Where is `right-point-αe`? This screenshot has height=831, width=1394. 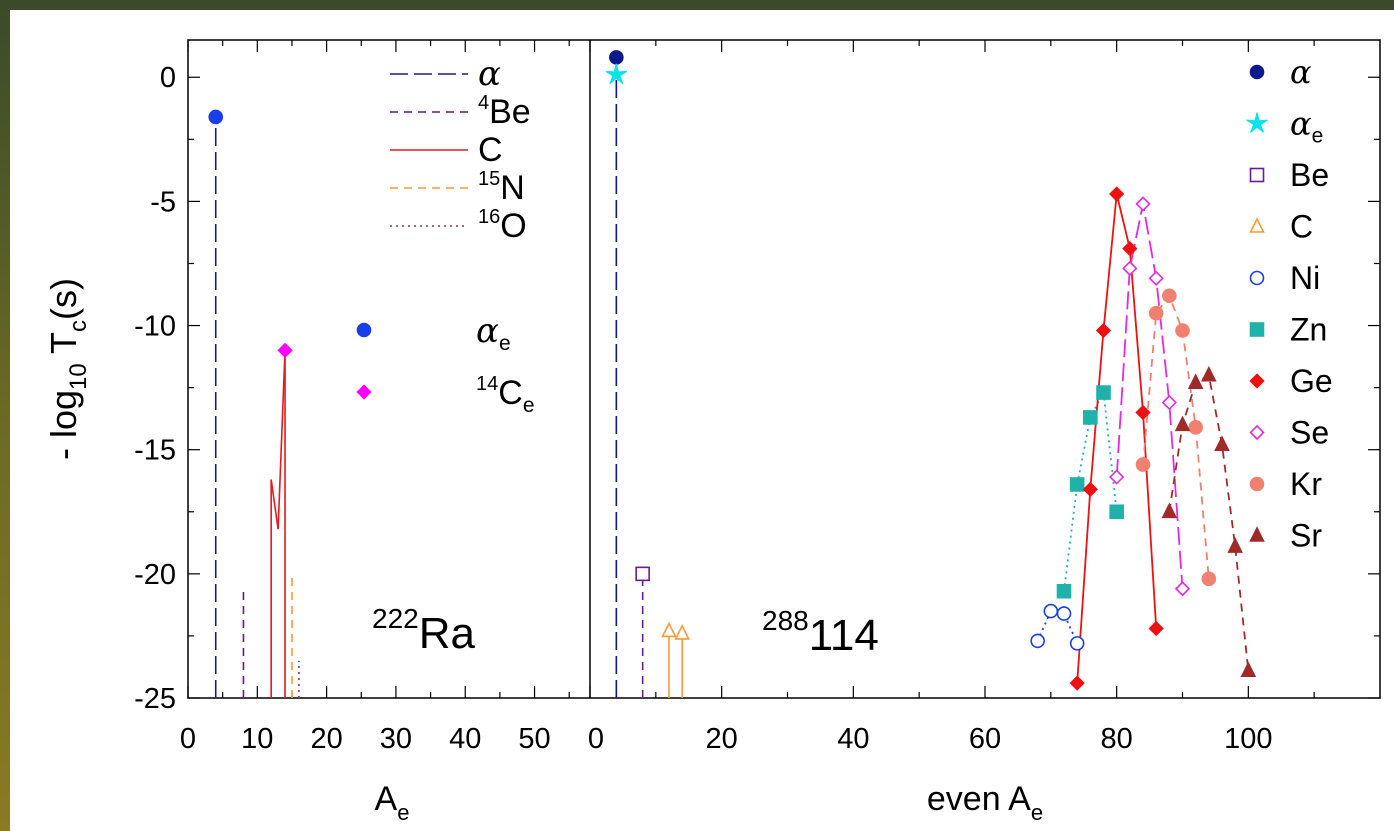
right-point-αe is located at coordinates (616, 74).